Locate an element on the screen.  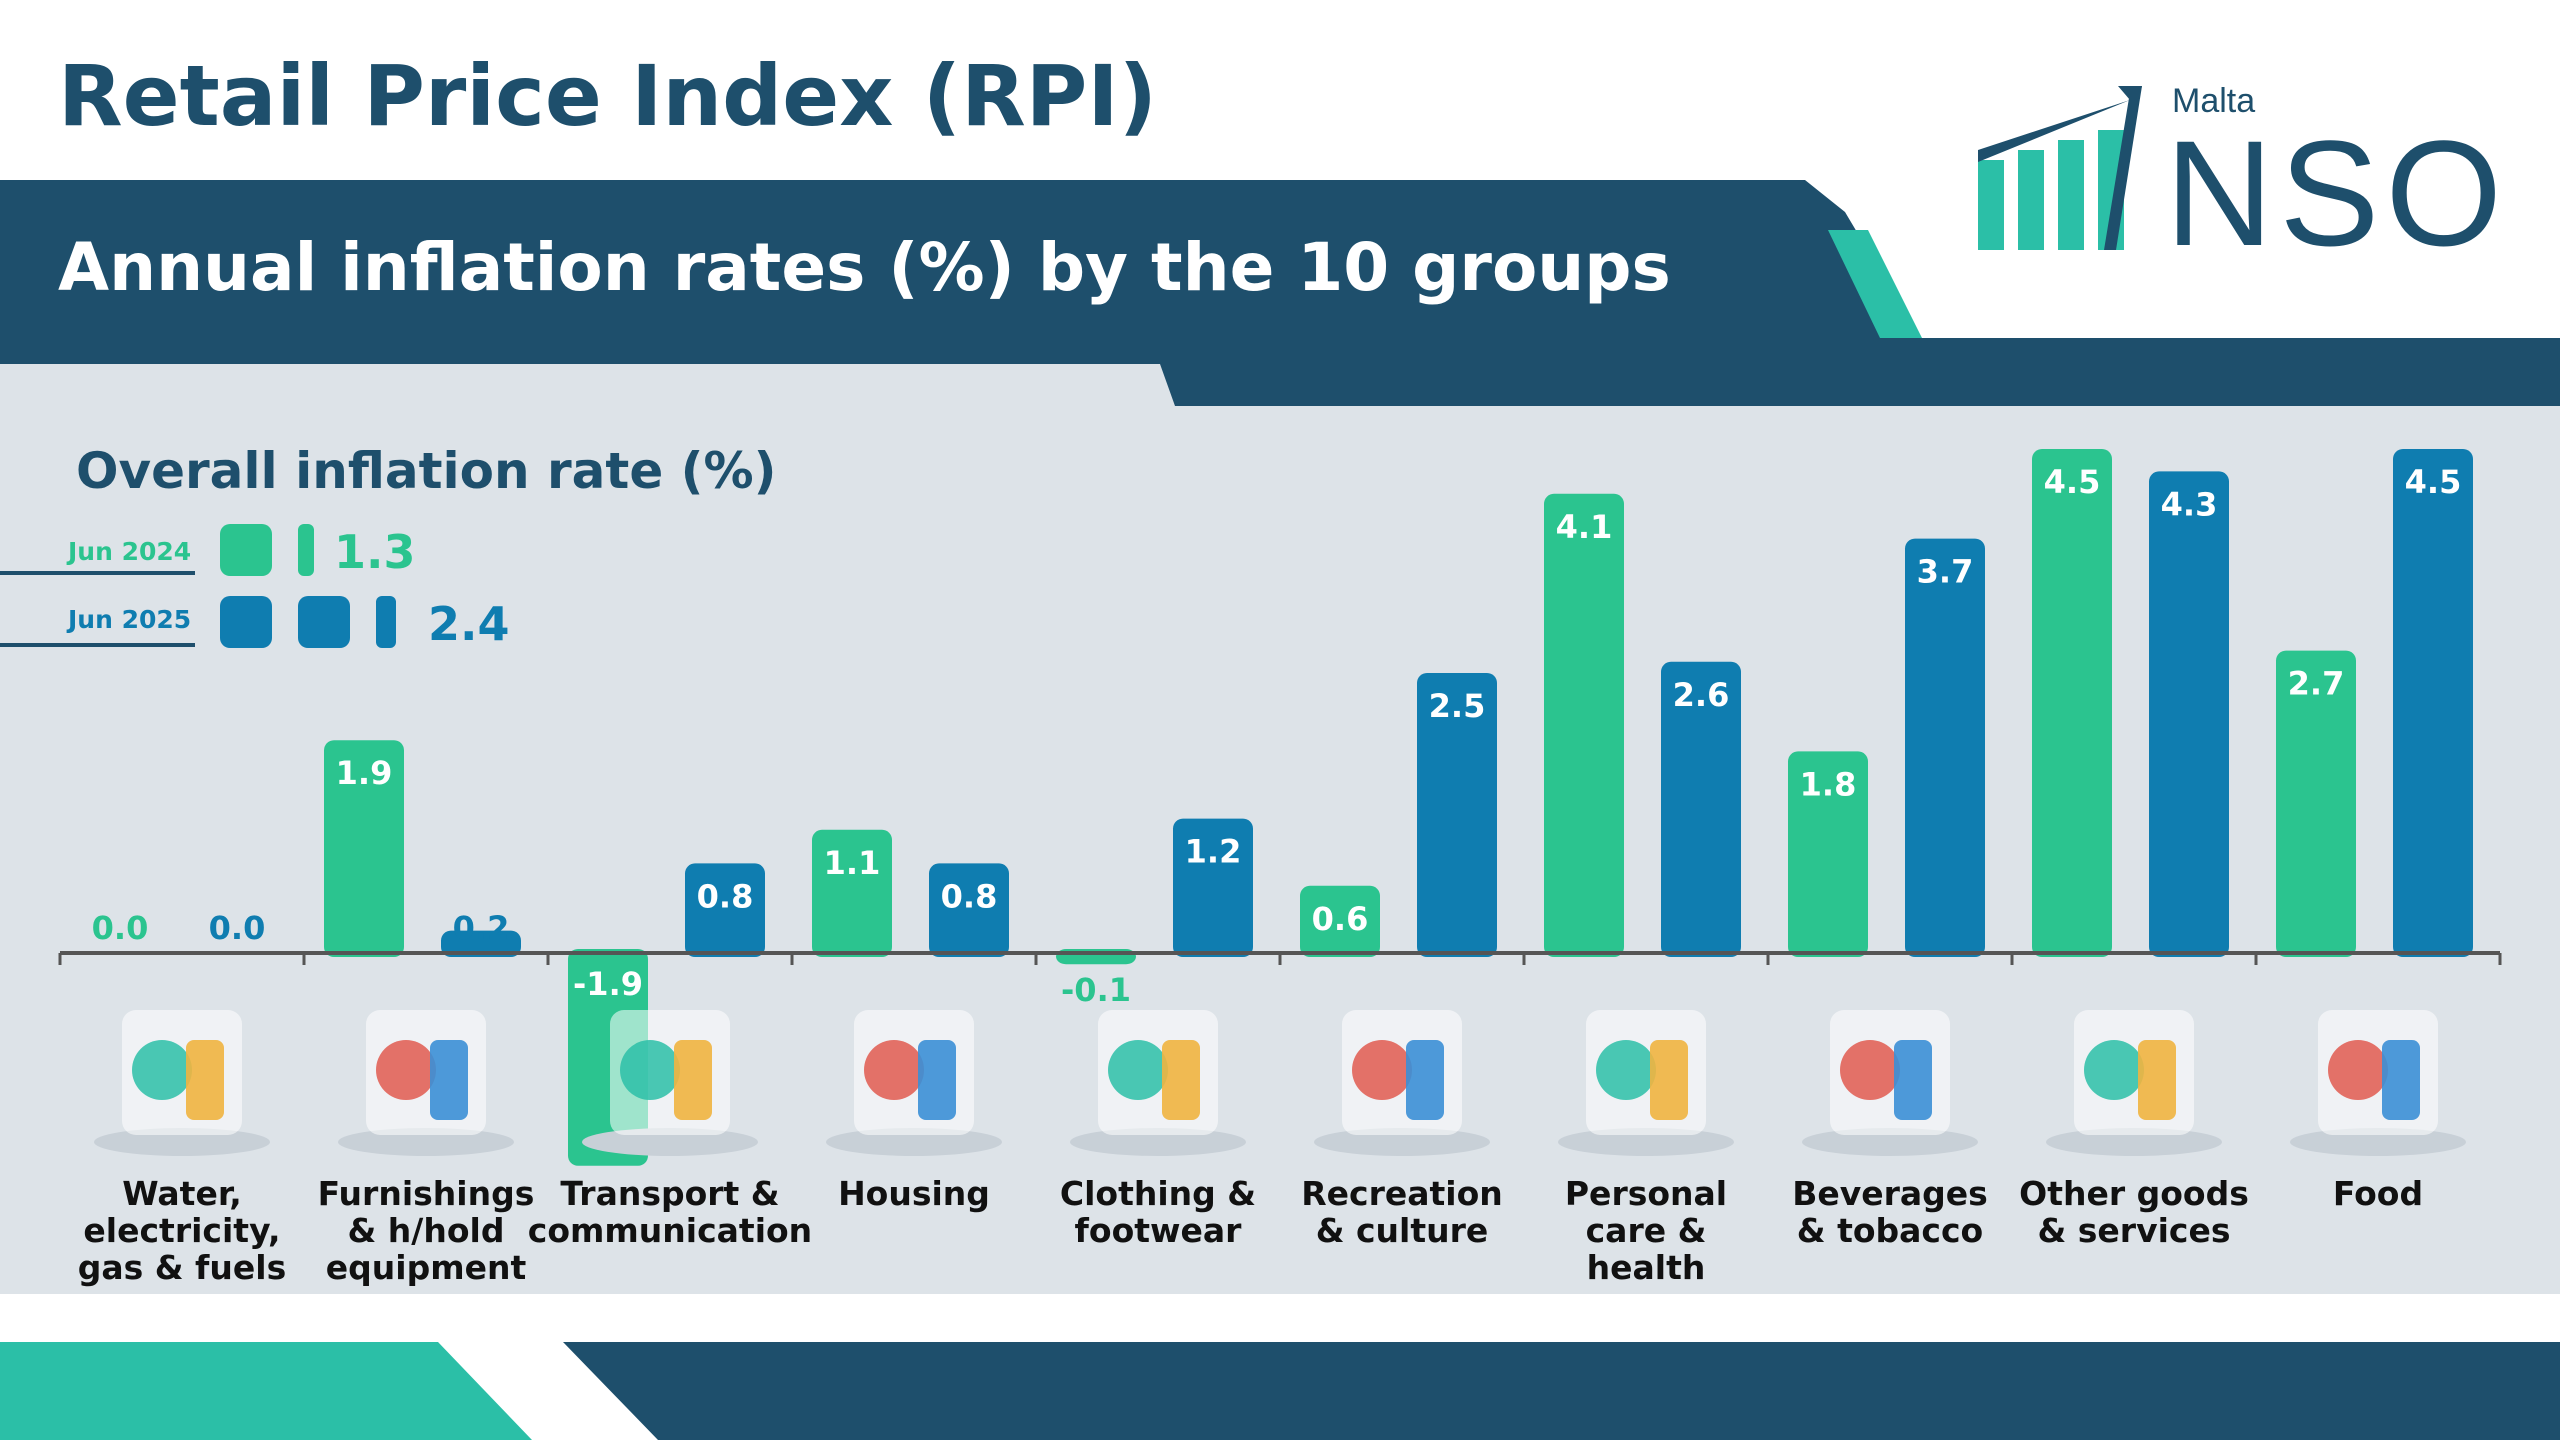
data-label: 3.7 is located at coordinates (1945, 572).